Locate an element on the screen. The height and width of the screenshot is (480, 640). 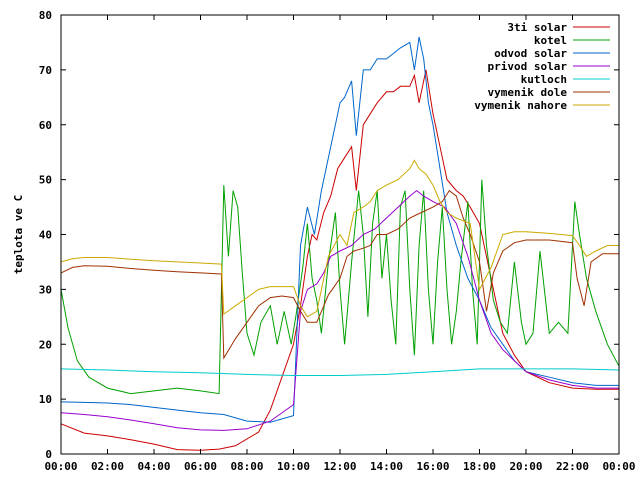
x-tick-label: 14:00 is located at coordinates (386, 466).